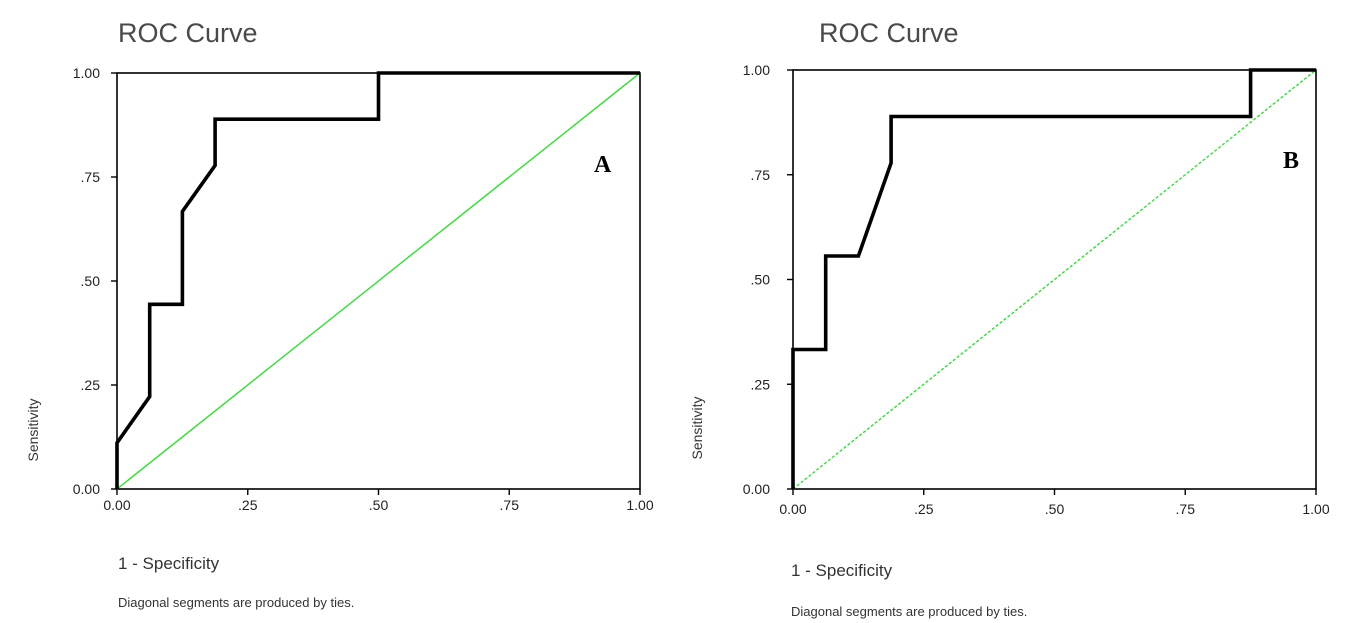 This screenshot has width=1368, height=623. What do you see at coordinates (1291, 161) in the screenshot?
I see `panel-letter: B` at bounding box center [1291, 161].